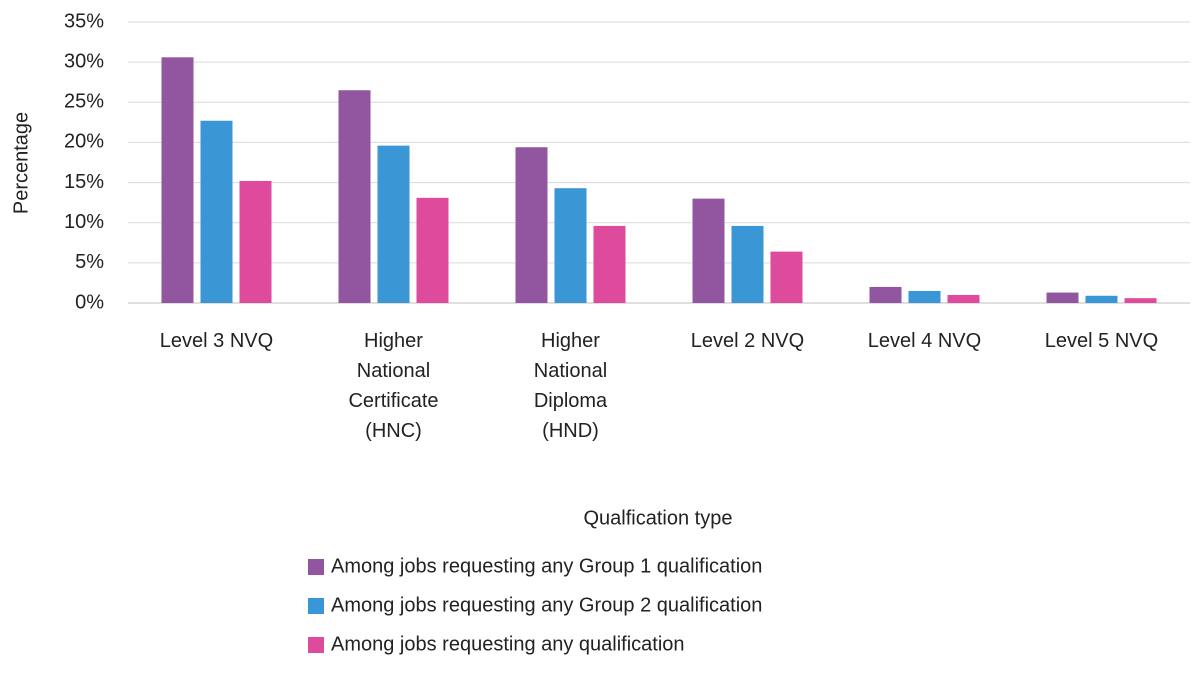  Describe the element at coordinates (216, 341) in the screenshot. I see `x-tick-label: Level 3 NVQ` at that location.